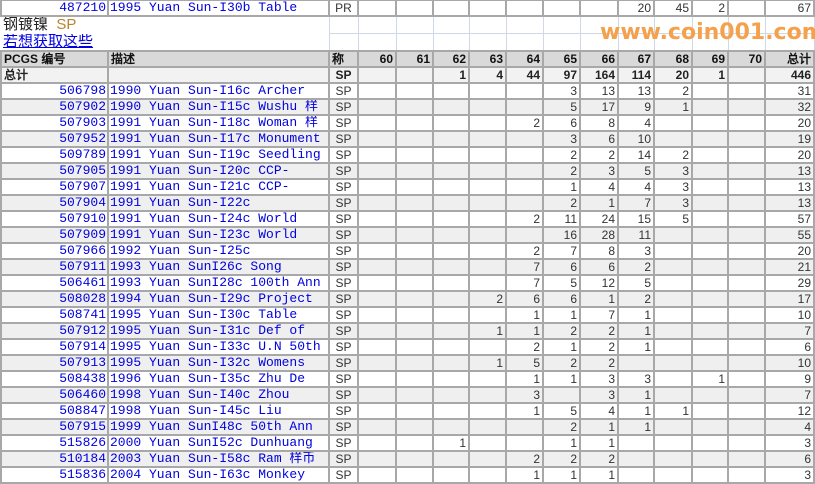 This screenshot has width=815, height=484. Describe the element at coordinates (599, 395) in the screenshot. I see `grade-66-count: 3` at that location.